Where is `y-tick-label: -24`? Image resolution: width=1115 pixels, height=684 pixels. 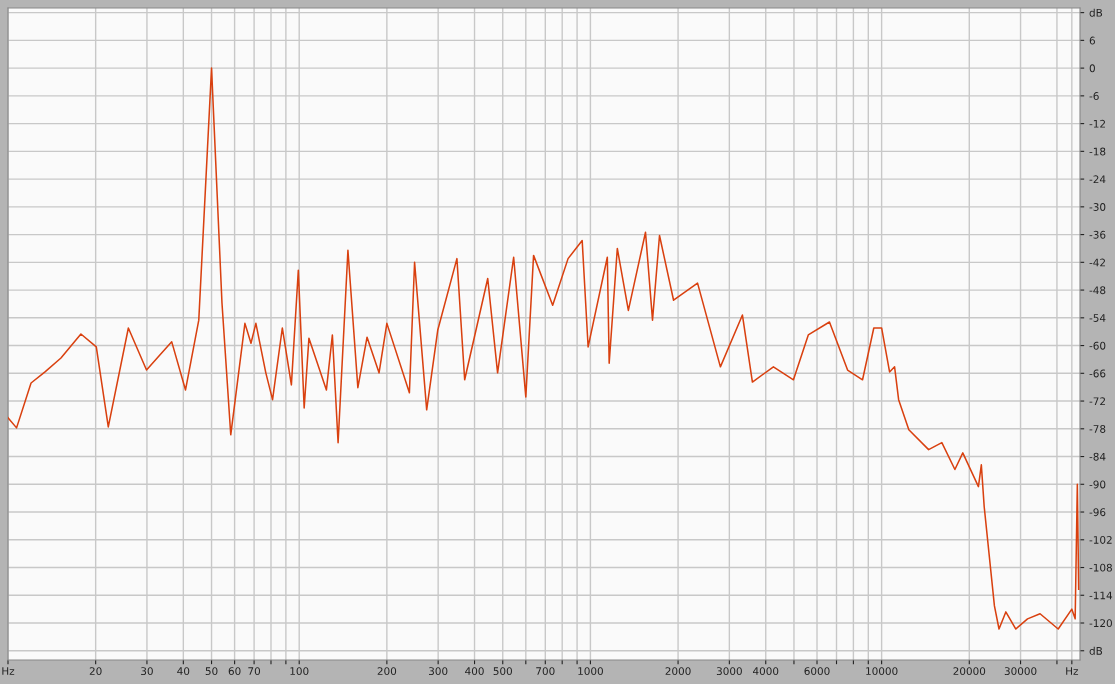 y-tick-label: -24 is located at coordinates (1097, 179).